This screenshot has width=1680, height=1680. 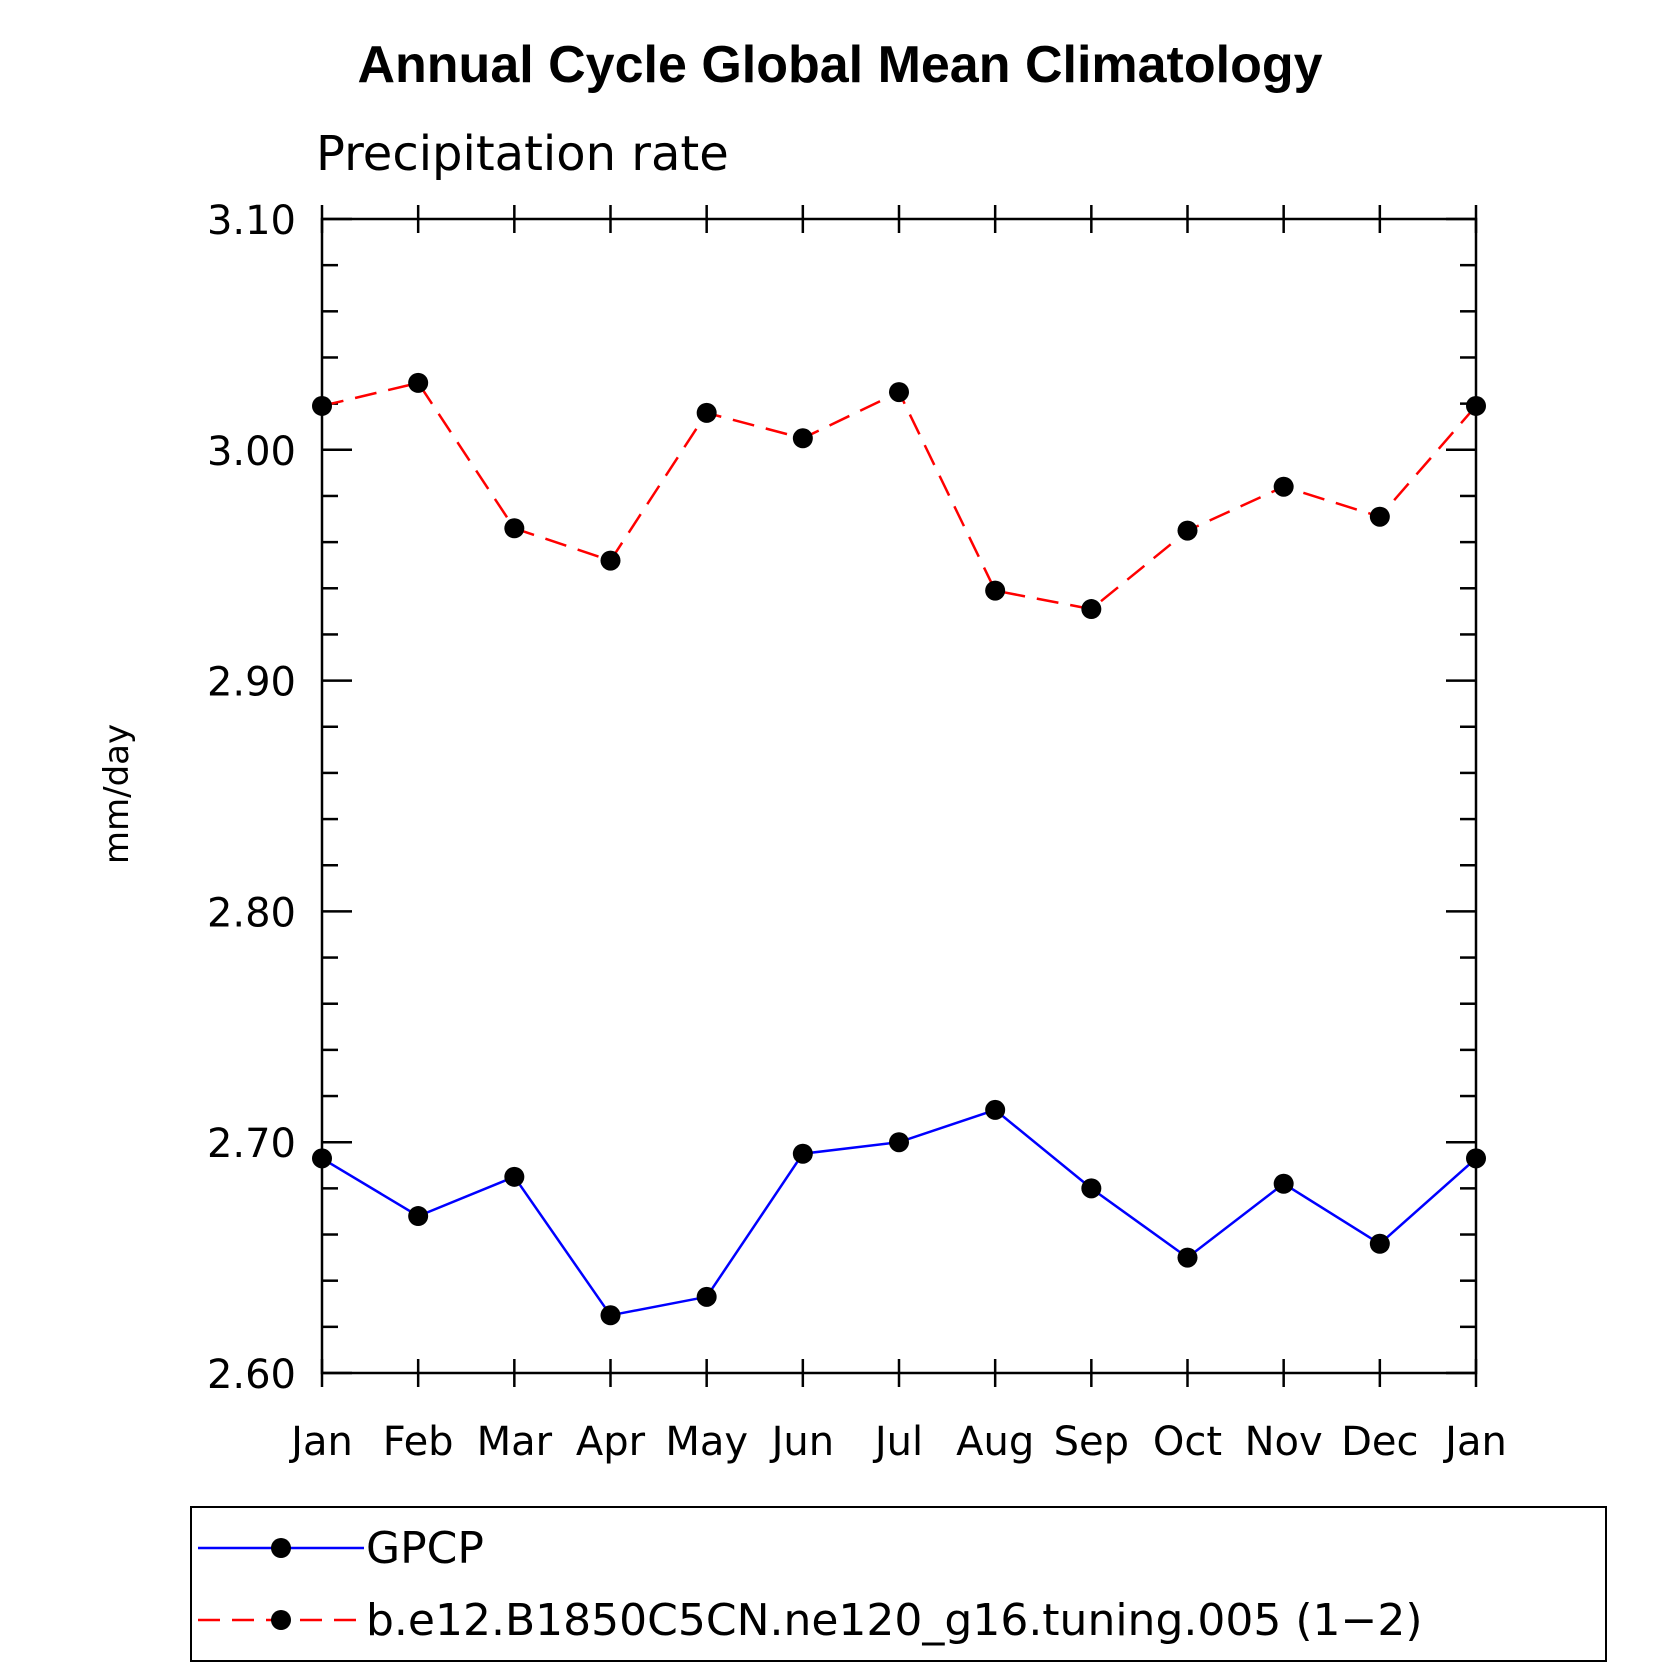 I want to click on x-tick-labels: Jan Feb Mar Apr May Jun Jul Aug Sep Oct Nov Dec Jan, so click(x=897, y=1442).